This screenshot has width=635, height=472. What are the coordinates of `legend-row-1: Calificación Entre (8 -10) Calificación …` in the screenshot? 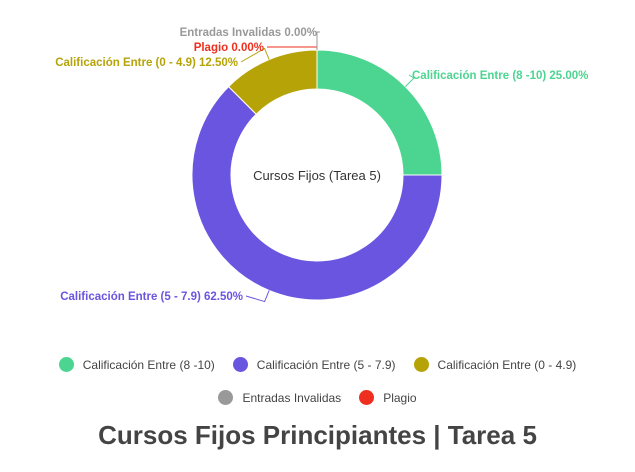 It's located at (317, 364).